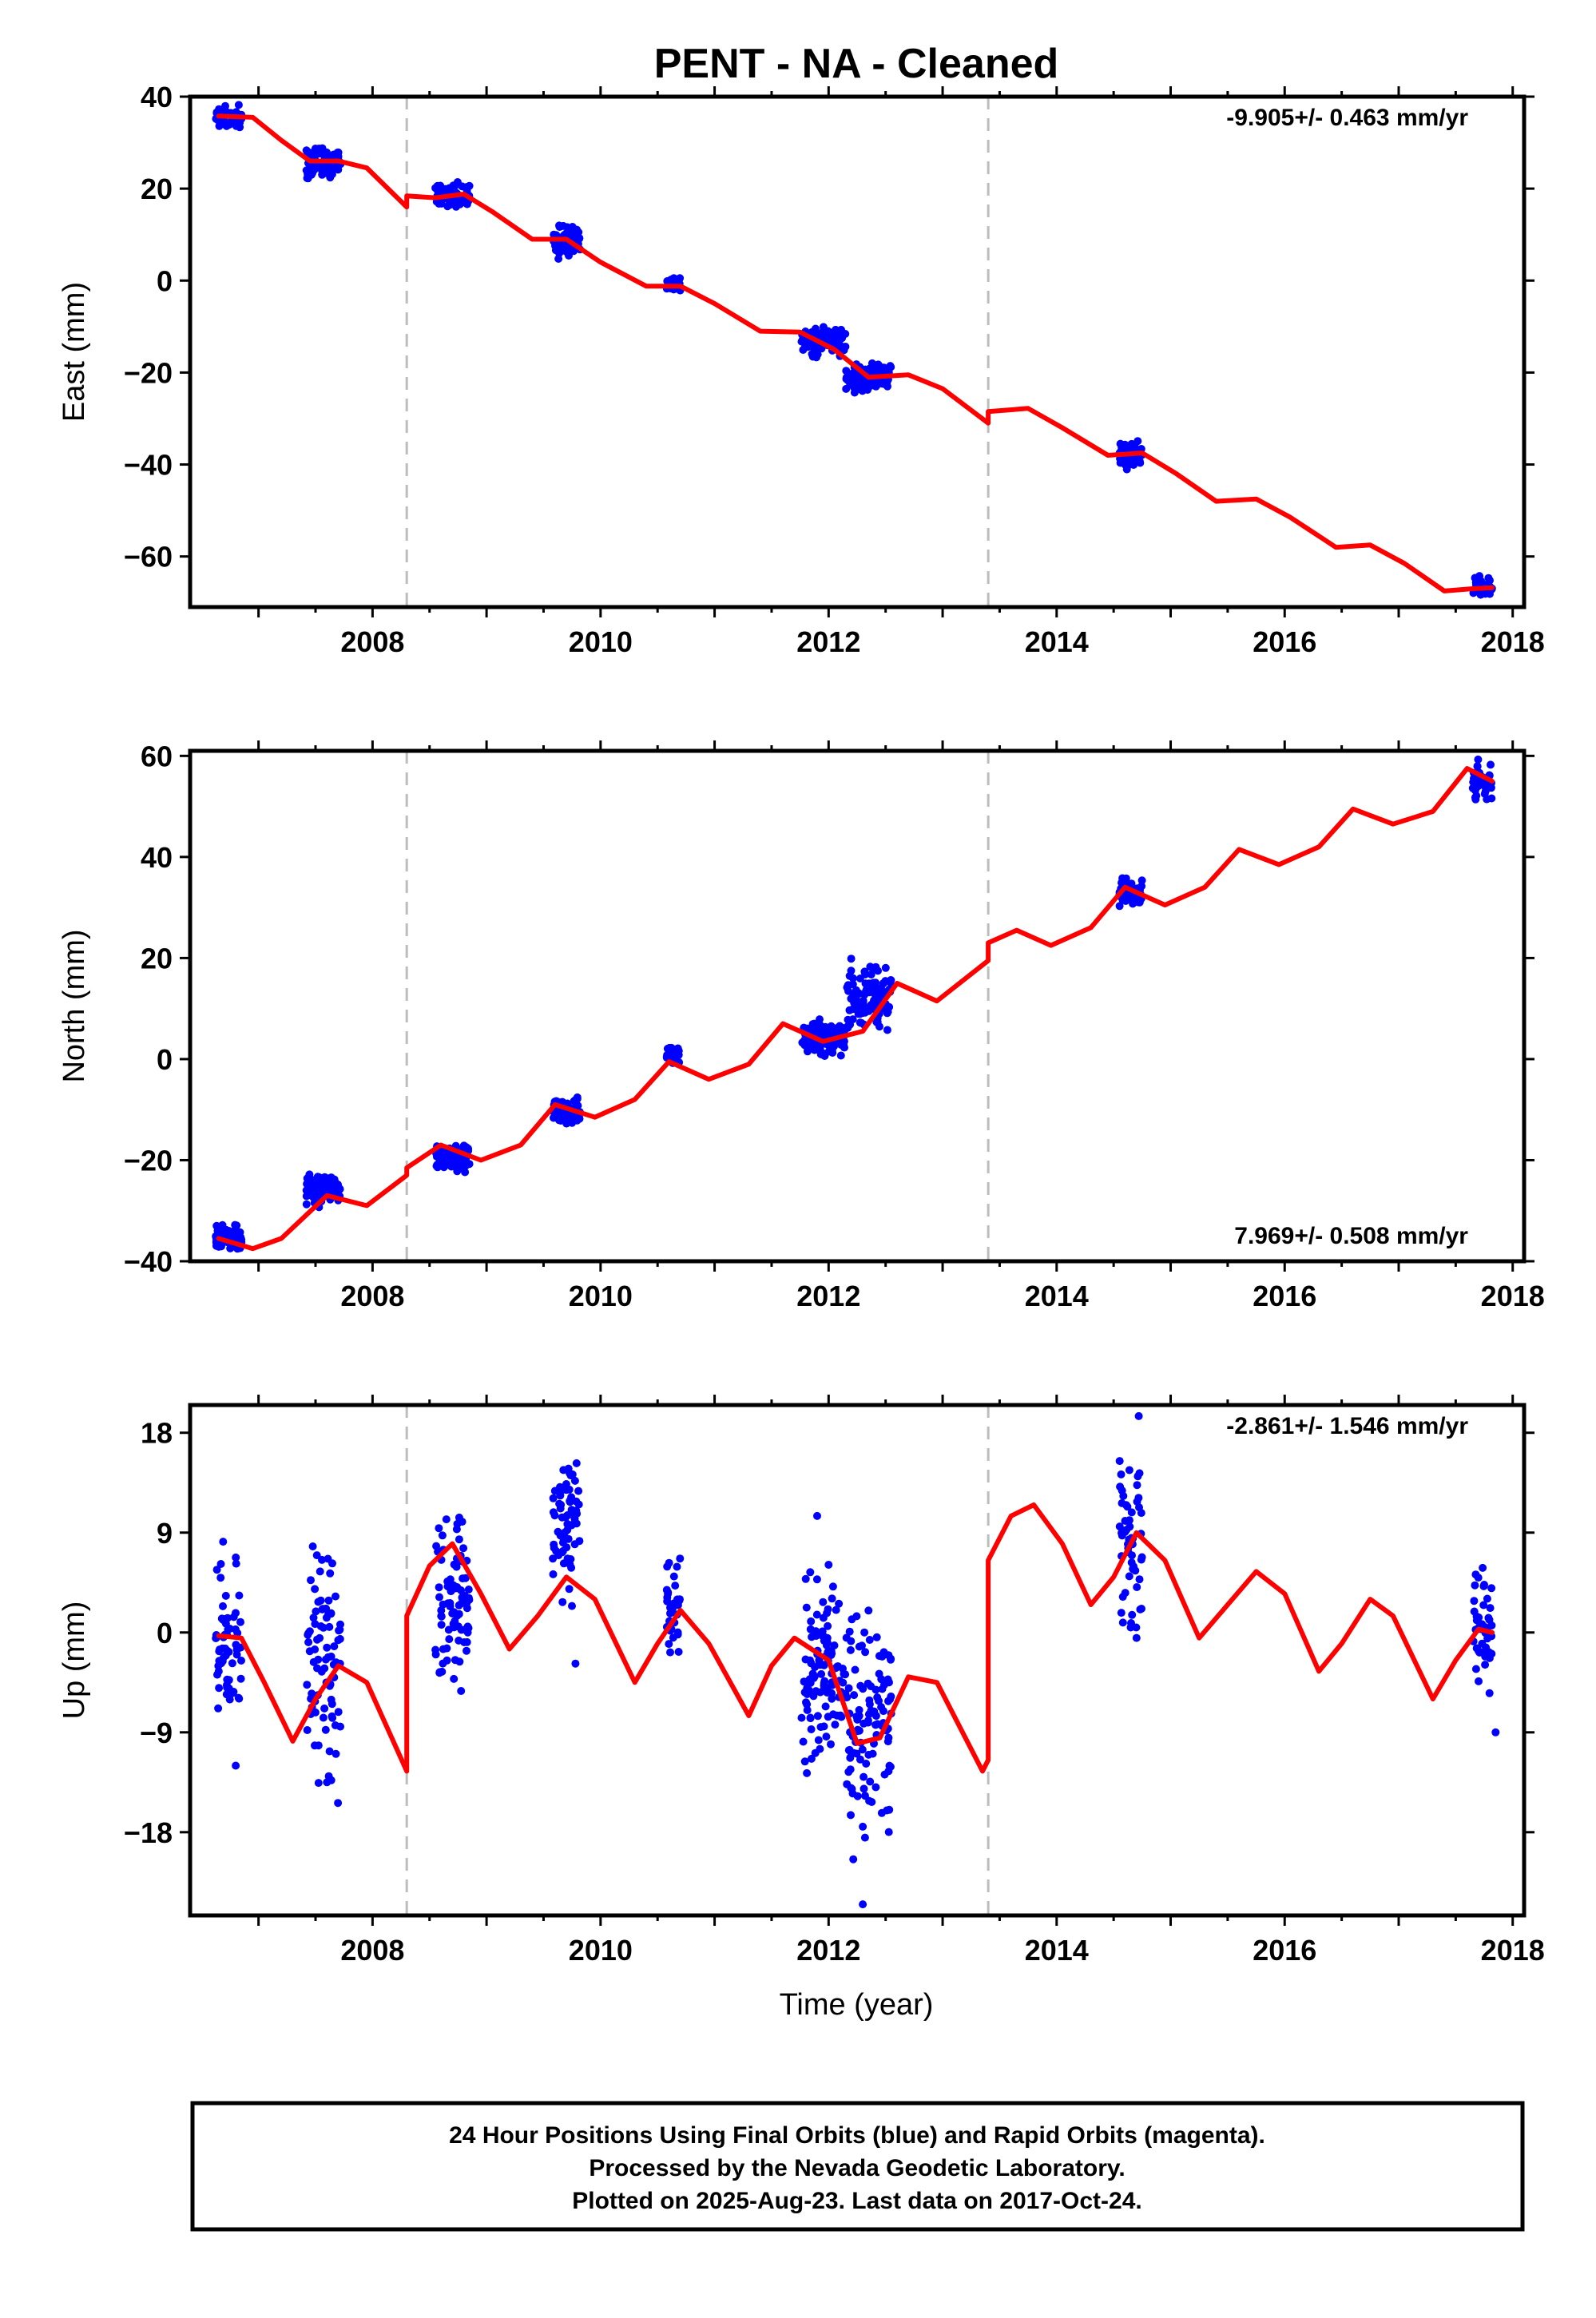  What do you see at coordinates (856, 64) in the screenshot?
I see `chart-title: PENT - NA - Cleaned` at bounding box center [856, 64].